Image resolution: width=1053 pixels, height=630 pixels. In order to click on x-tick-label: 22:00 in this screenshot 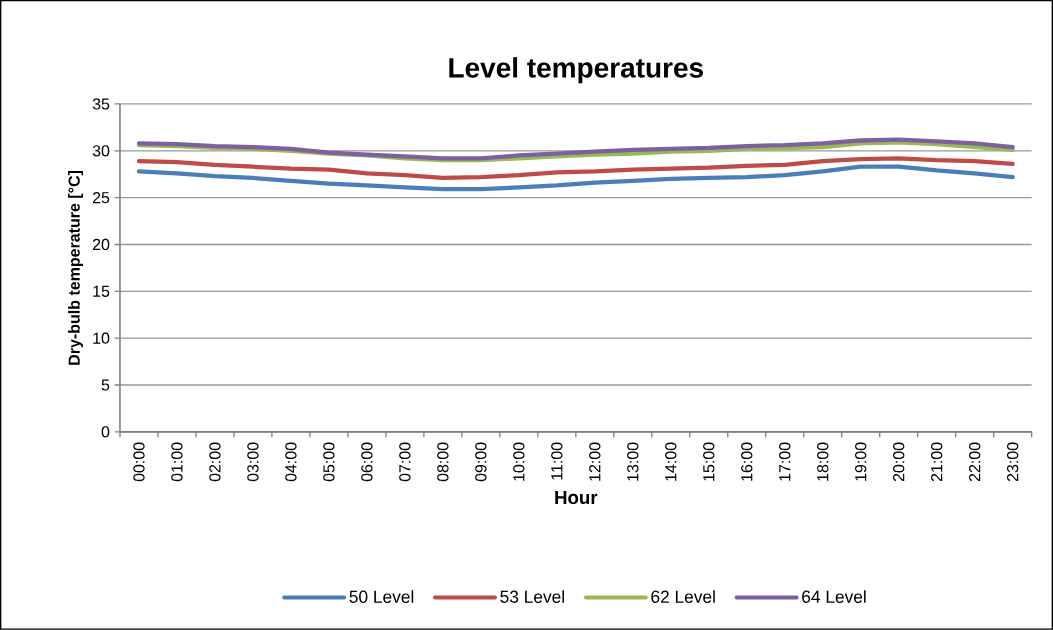, I will do `click(975, 462)`.